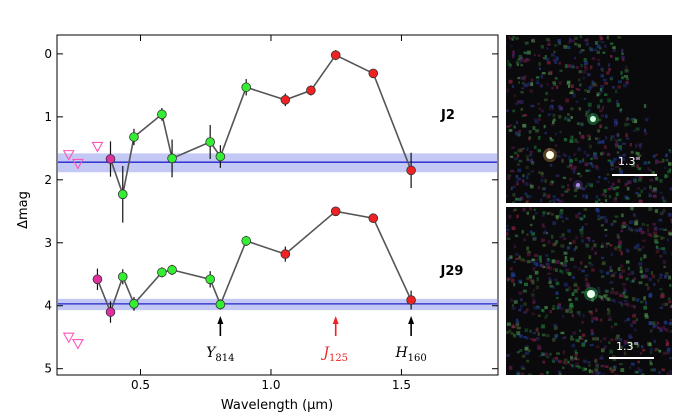  What do you see at coordinates (48, 54) in the screenshot?
I see `y-tick-label: 0` at bounding box center [48, 54].